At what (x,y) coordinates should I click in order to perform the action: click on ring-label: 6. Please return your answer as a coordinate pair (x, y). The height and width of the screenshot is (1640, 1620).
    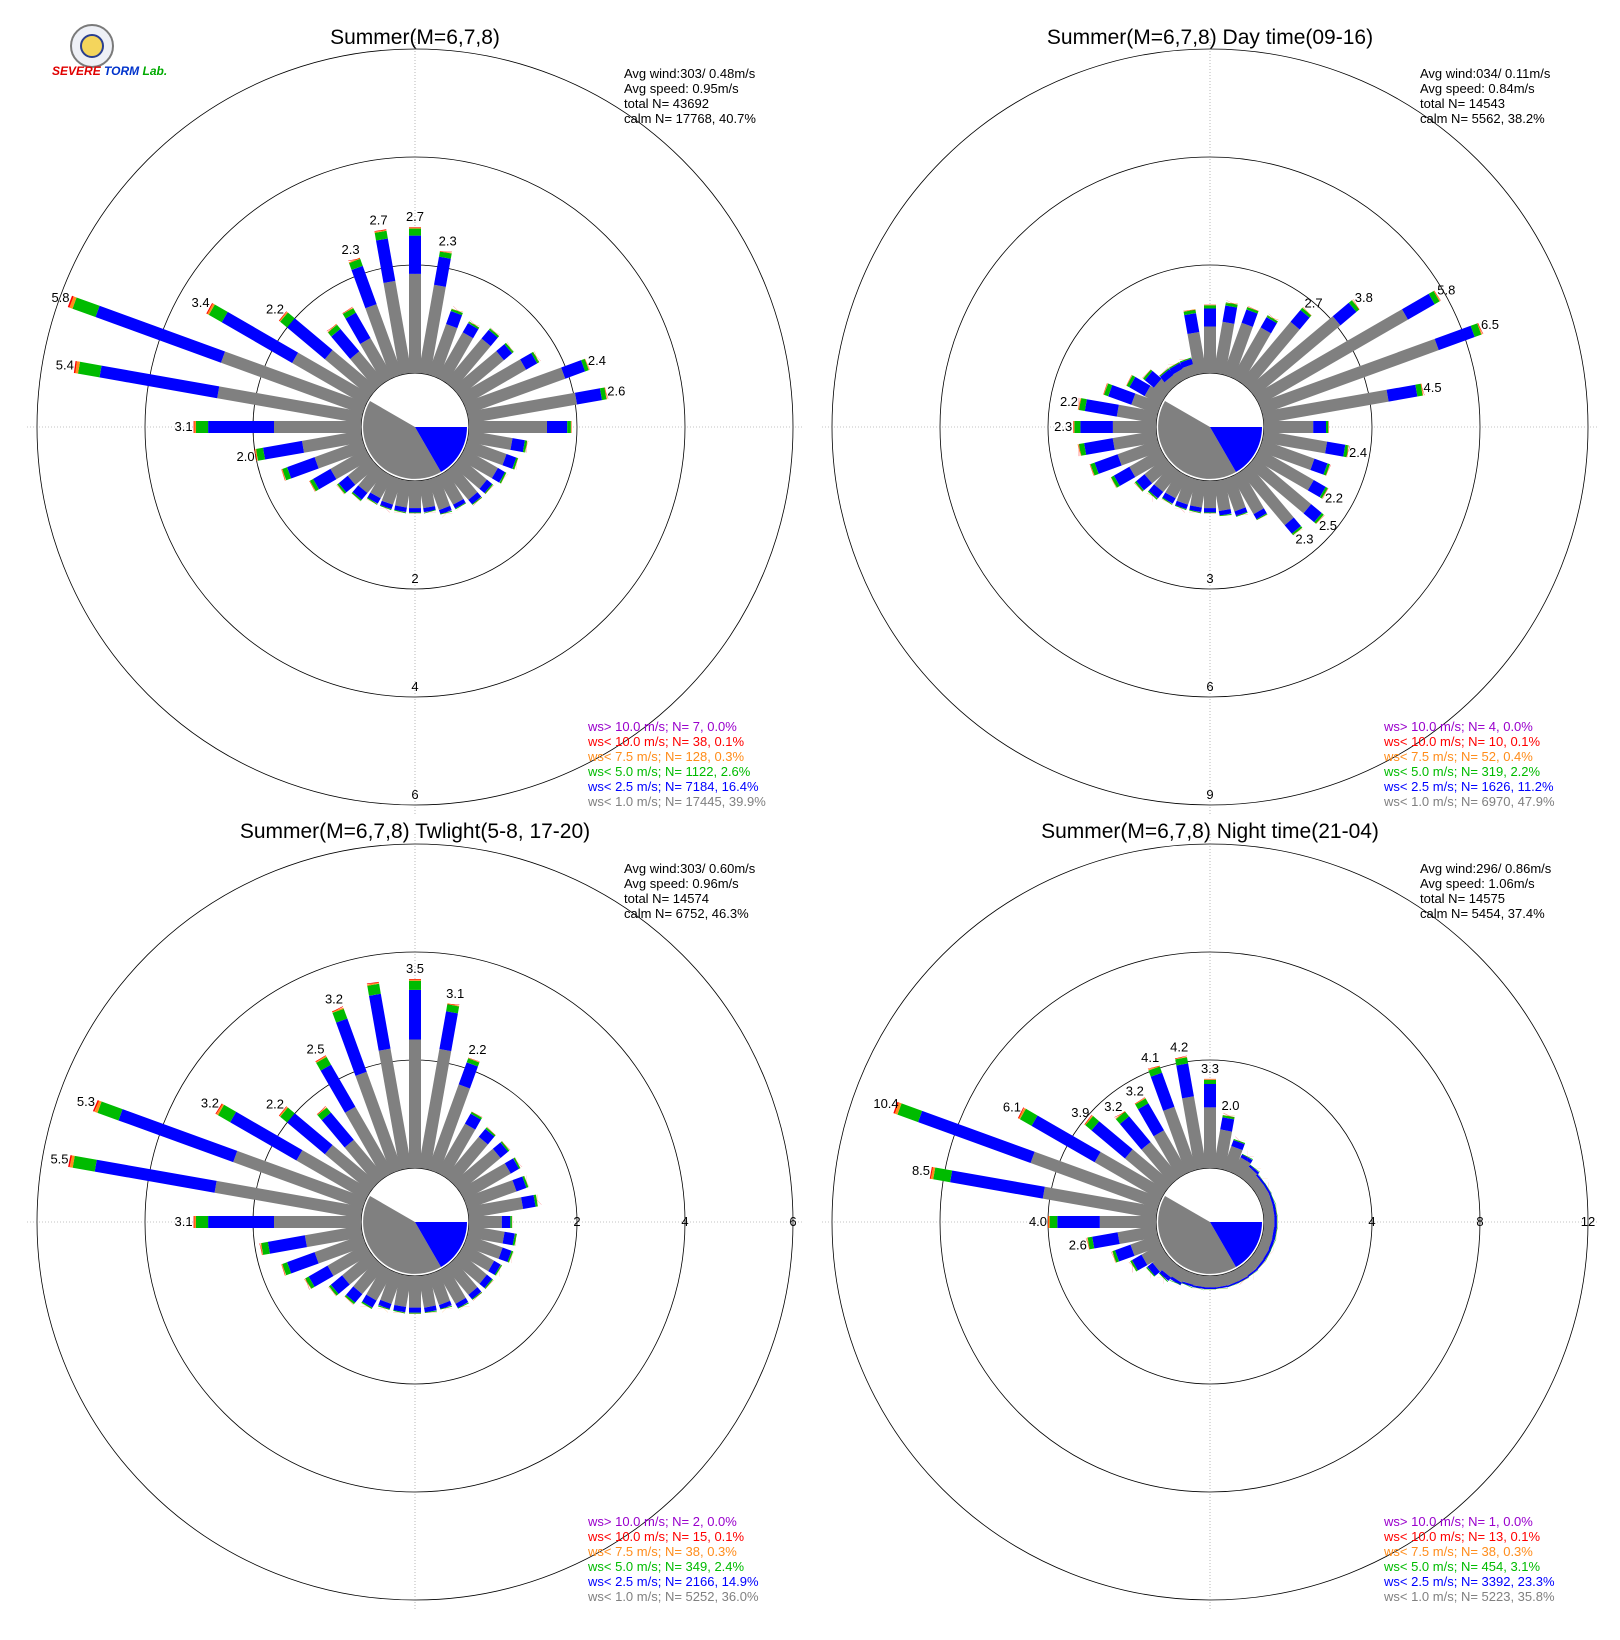
    Looking at the image, I should click on (792, 1221).